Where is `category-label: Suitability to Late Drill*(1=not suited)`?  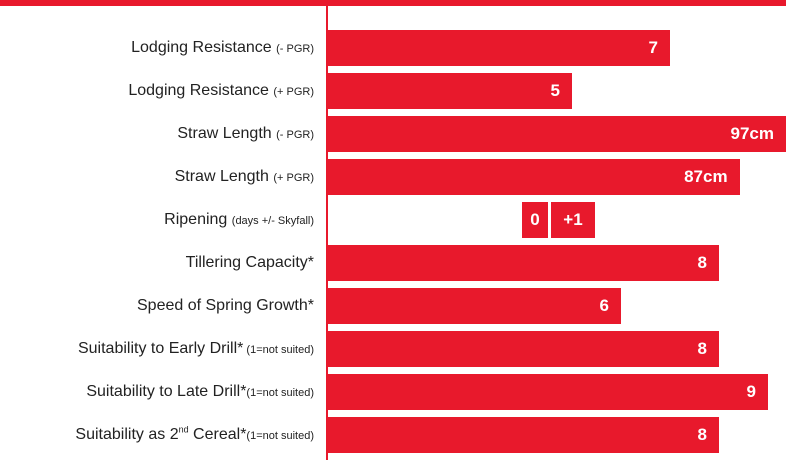 category-label: Suitability to Late Drill*(1=not suited) is located at coordinates (200, 392).